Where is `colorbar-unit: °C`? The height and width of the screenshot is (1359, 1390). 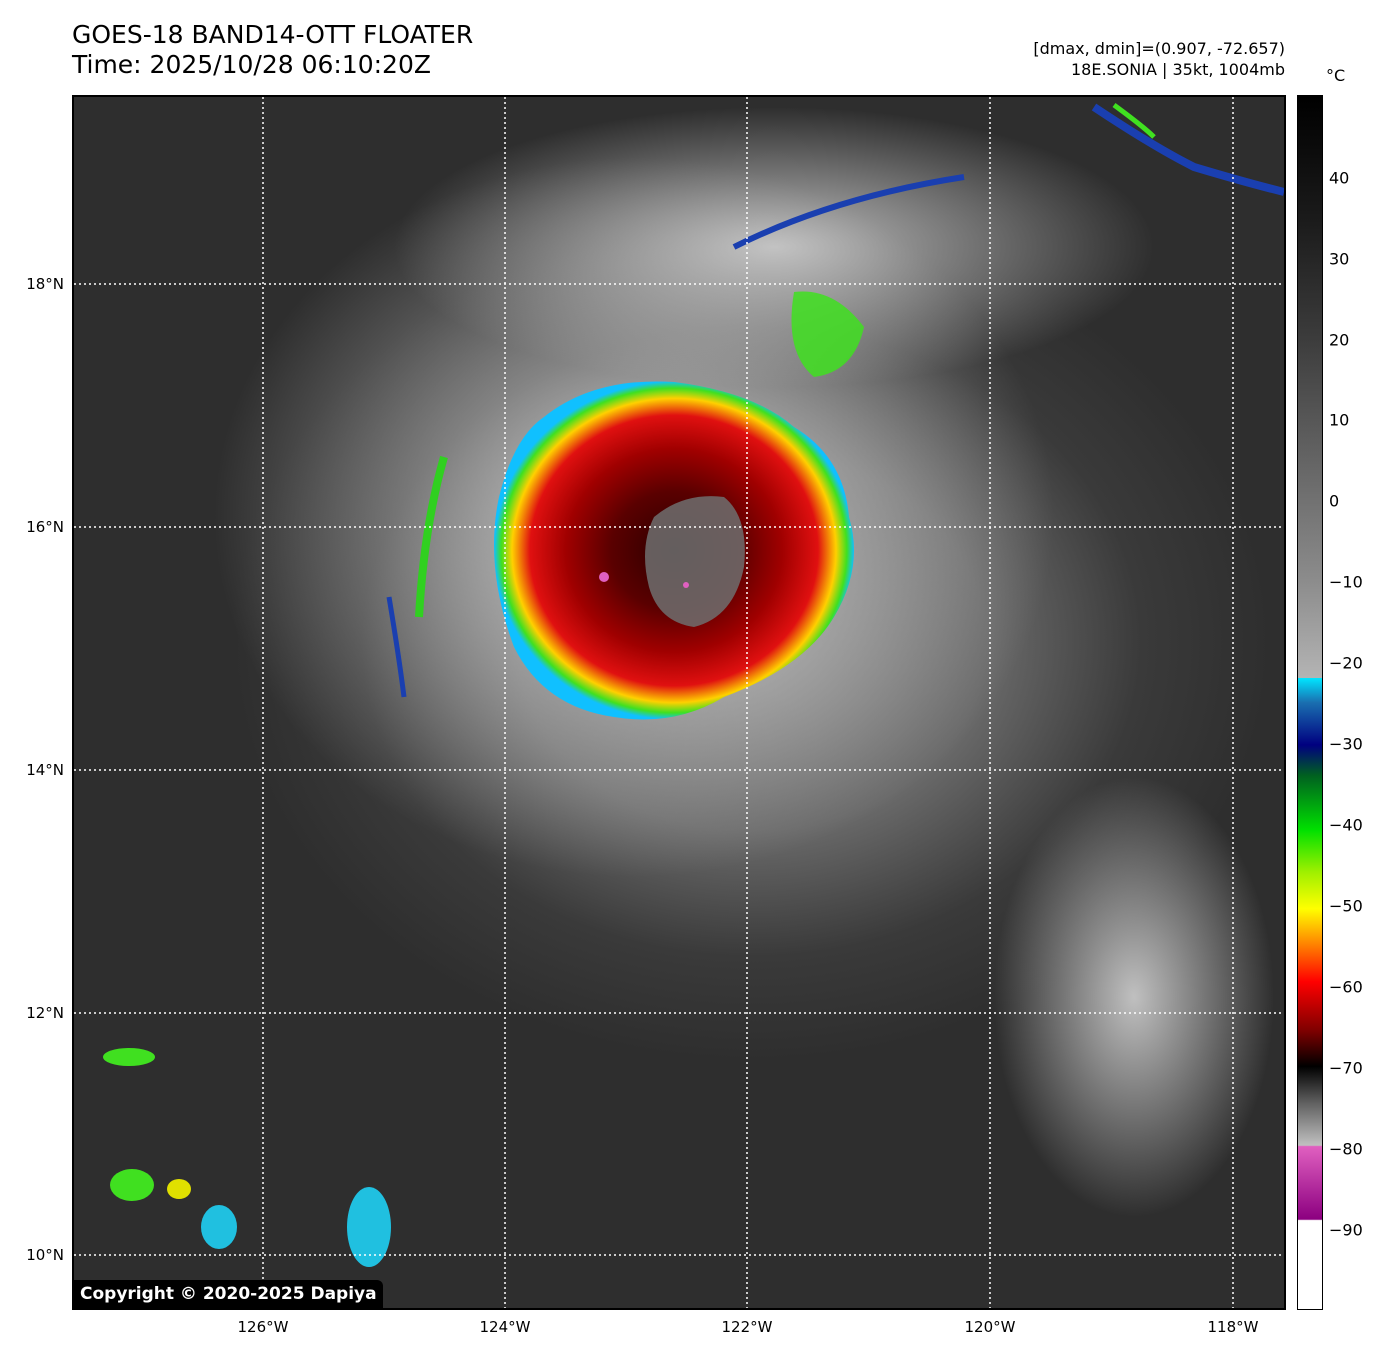 colorbar-unit: °C is located at coordinates (1336, 75).